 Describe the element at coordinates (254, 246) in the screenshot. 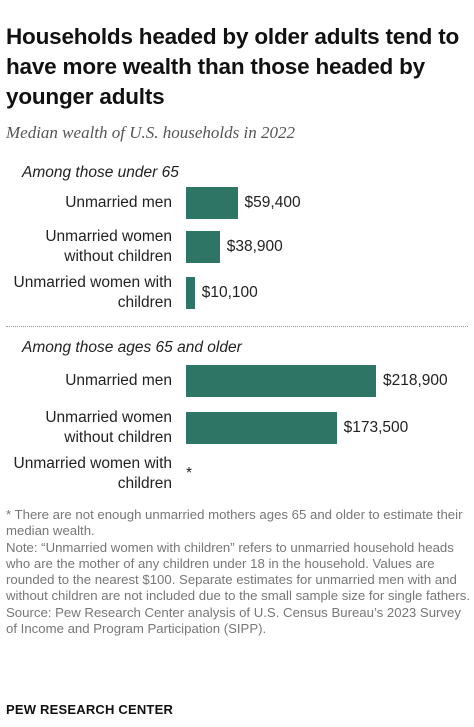

I see `value-label: $38,900` at that location.